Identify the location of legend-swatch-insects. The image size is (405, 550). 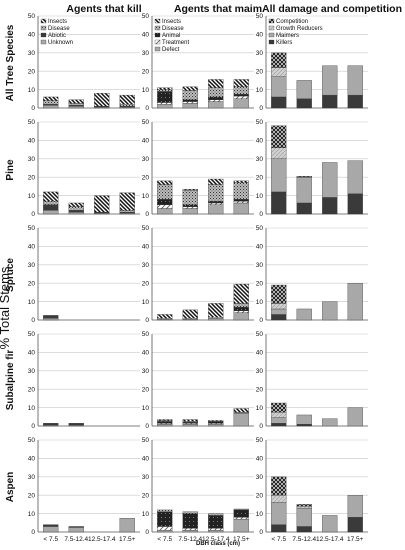
(43, 21).